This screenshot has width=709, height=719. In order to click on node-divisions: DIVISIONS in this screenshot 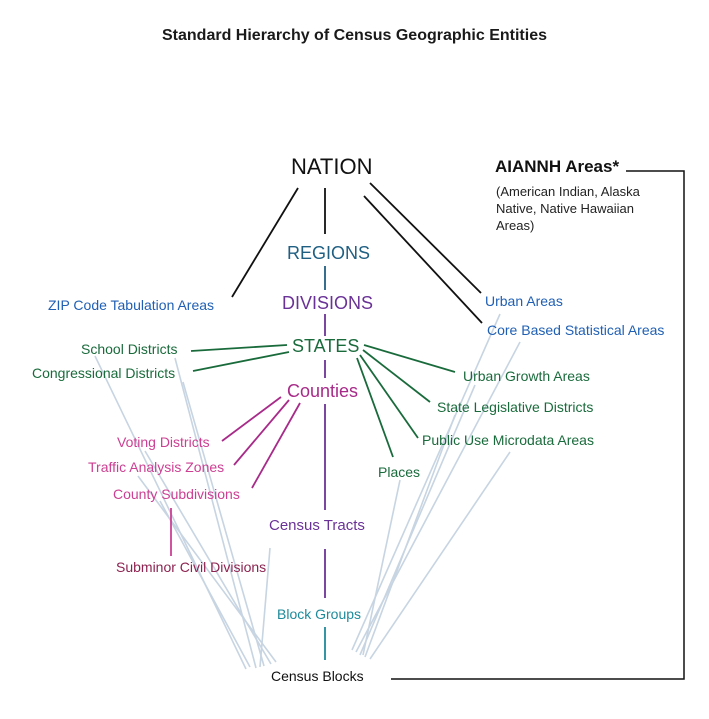, I will do `click(328, 303)`.